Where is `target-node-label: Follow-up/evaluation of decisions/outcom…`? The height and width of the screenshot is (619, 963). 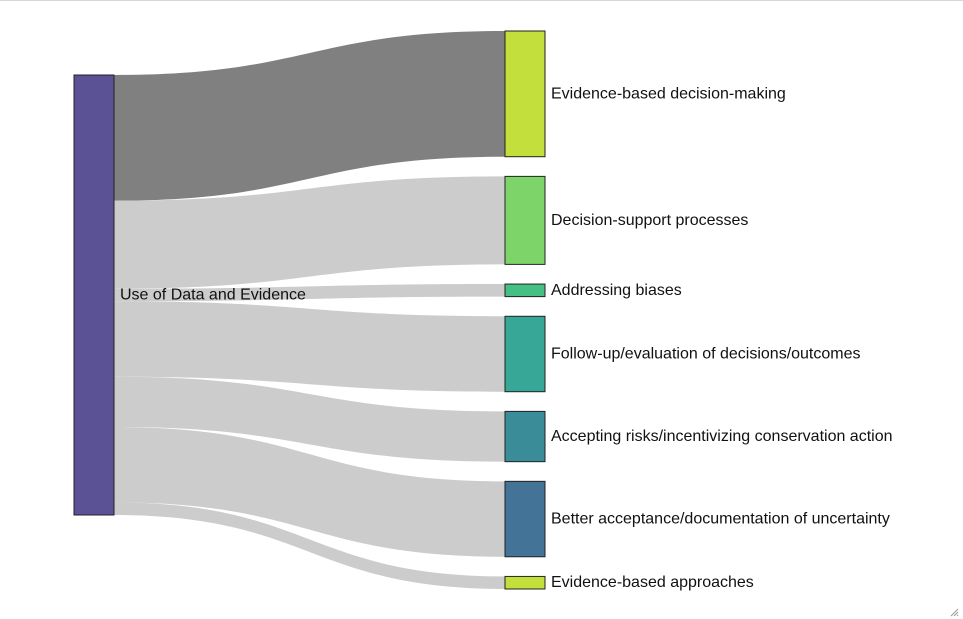
target-node-label: Follow-up/evaluation of decisions/outcom… is located at coordinates (706, 354).